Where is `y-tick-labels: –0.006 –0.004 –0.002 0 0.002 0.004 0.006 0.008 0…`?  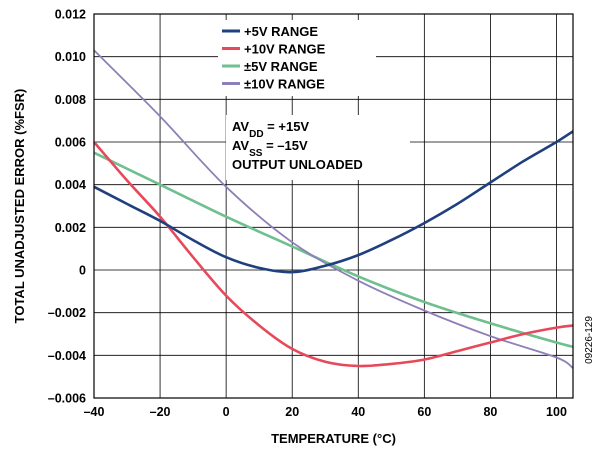 y-tick-labels: –0.006 –0.004 –0.002 0 0.002 0.004 0.006 0.008 0… is located at coordinates (67, 207).